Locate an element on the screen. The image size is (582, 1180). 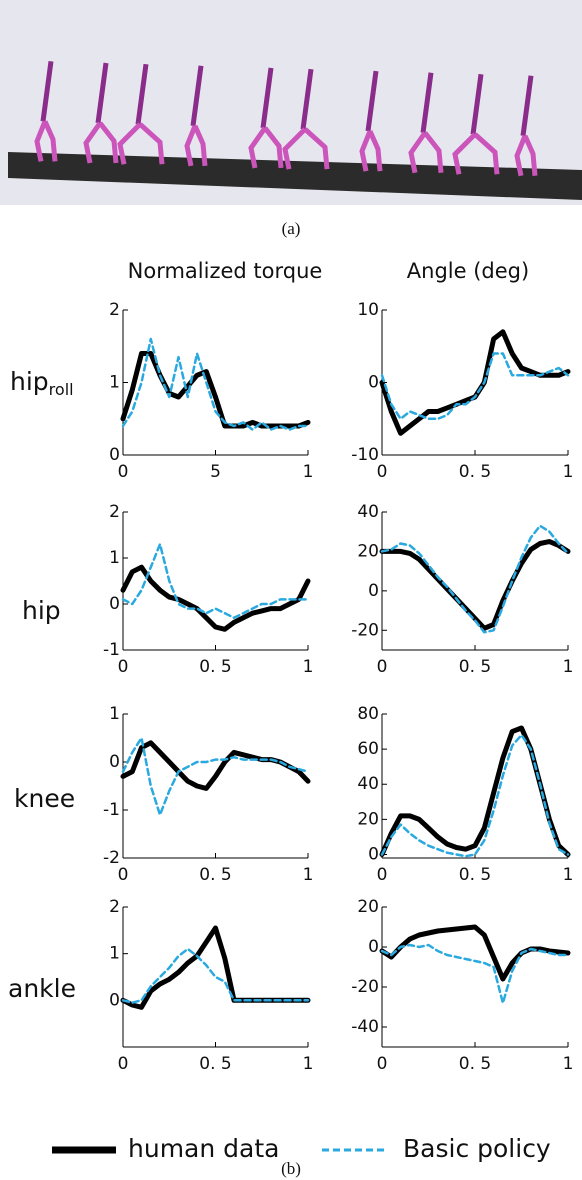
row-label: ankle is located at coordinates (42, 988).